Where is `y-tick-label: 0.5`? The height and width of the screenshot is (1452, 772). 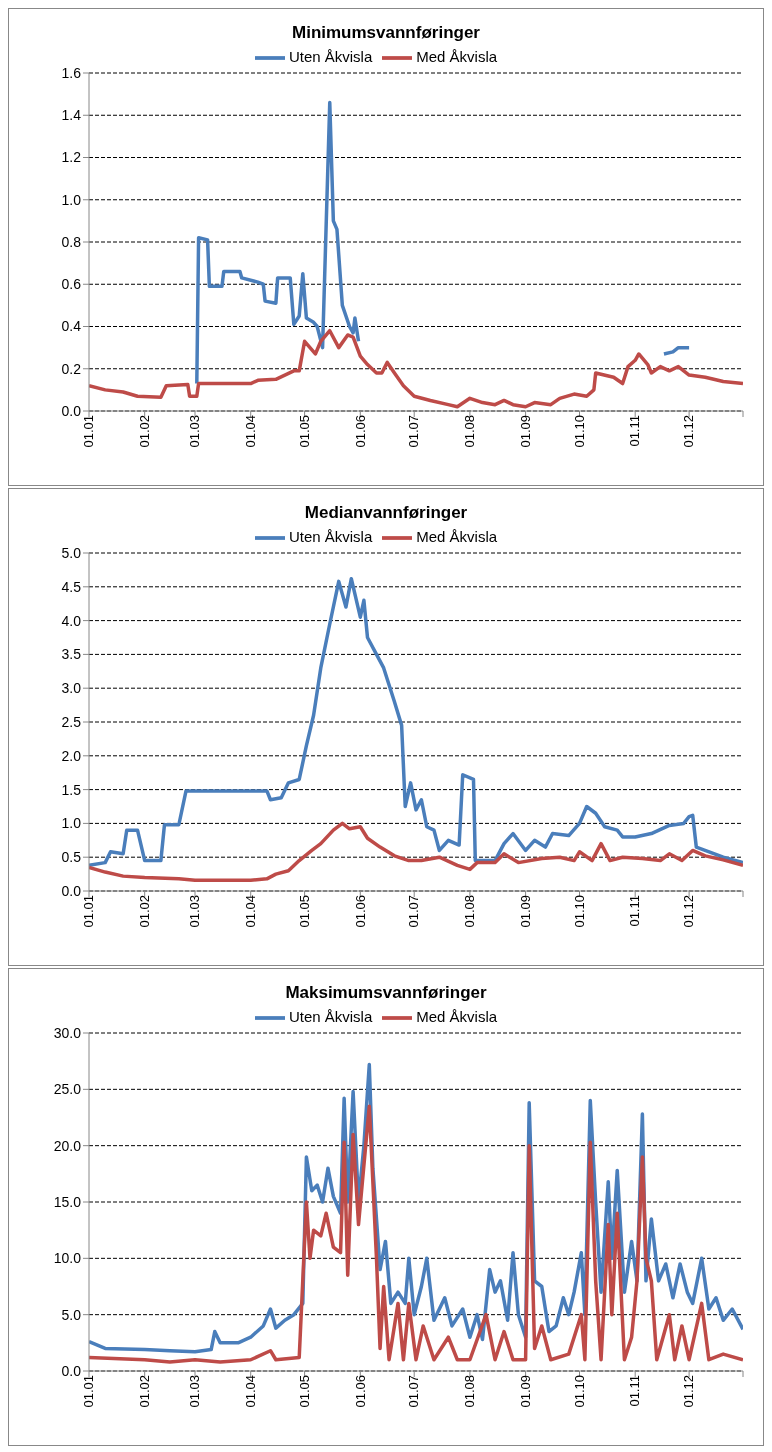 y-tick-label: 0.5 is located at coordinates (71, 857).